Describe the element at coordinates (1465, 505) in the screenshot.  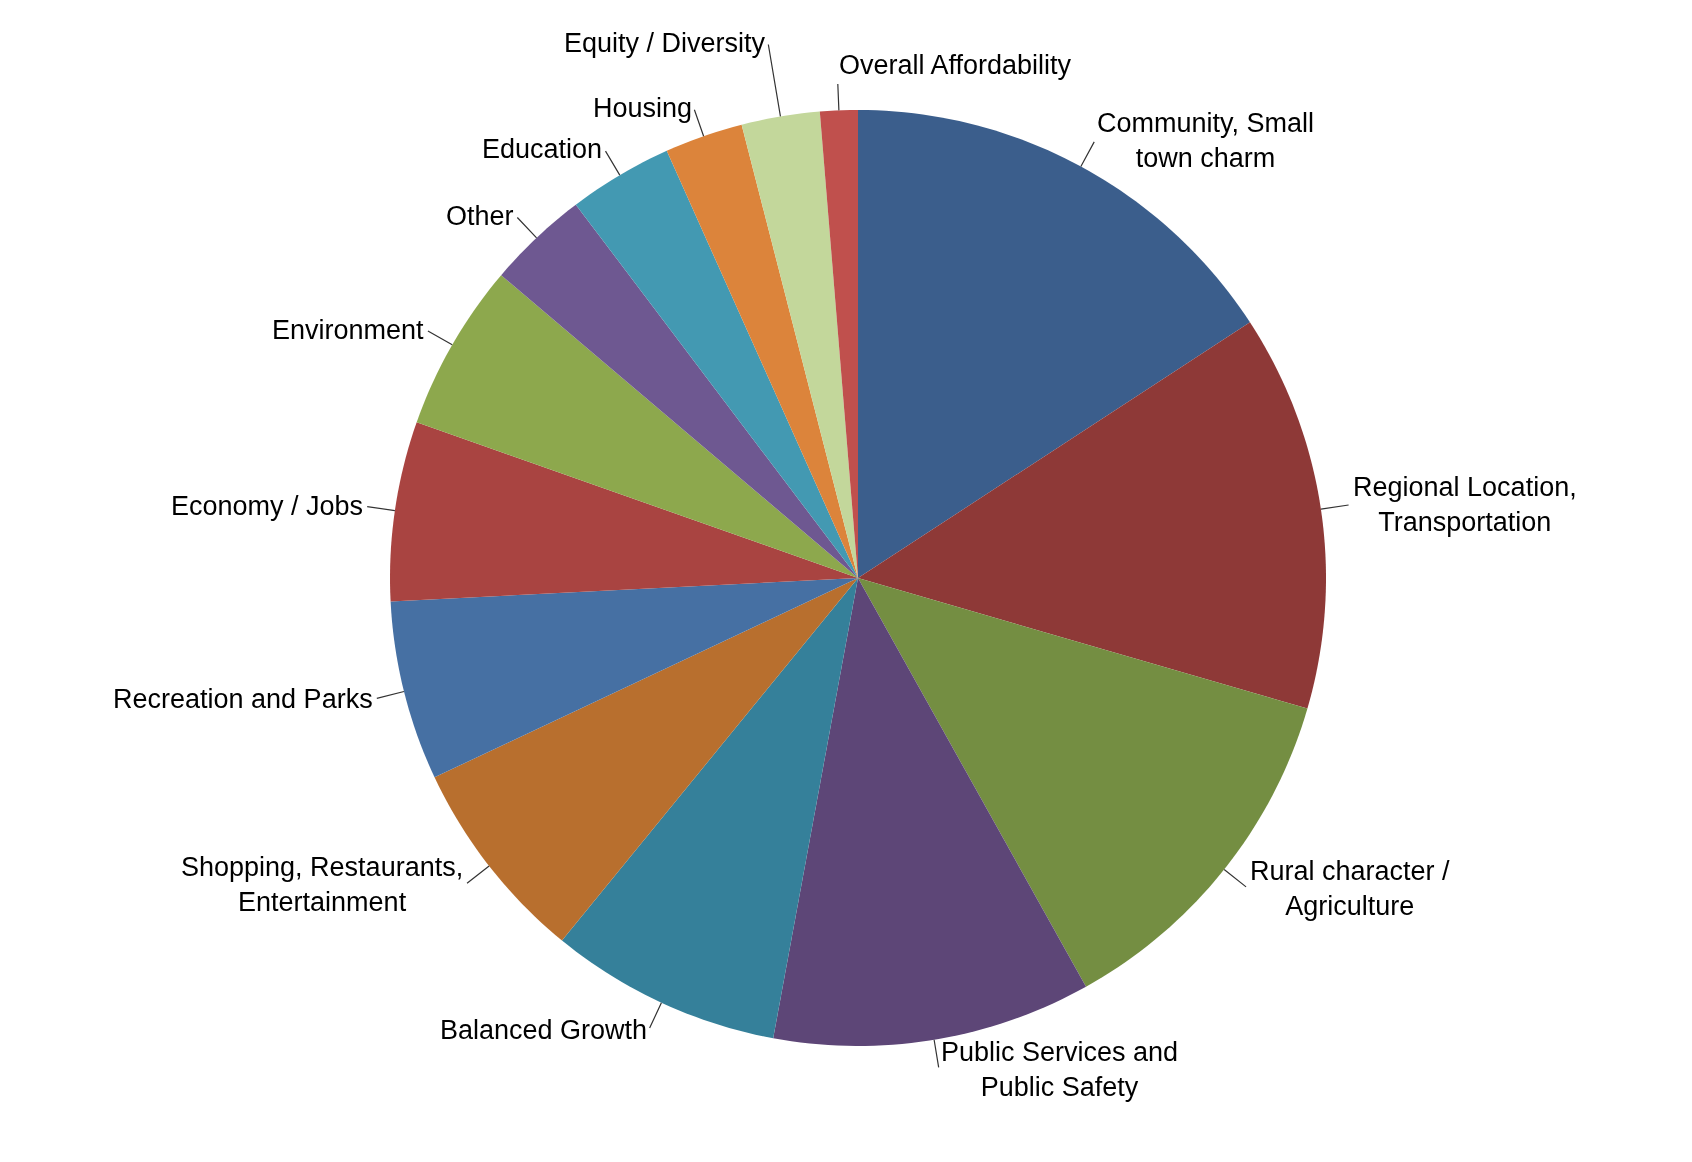
I see `slice-label: Regional Location, Transportation` at that location.